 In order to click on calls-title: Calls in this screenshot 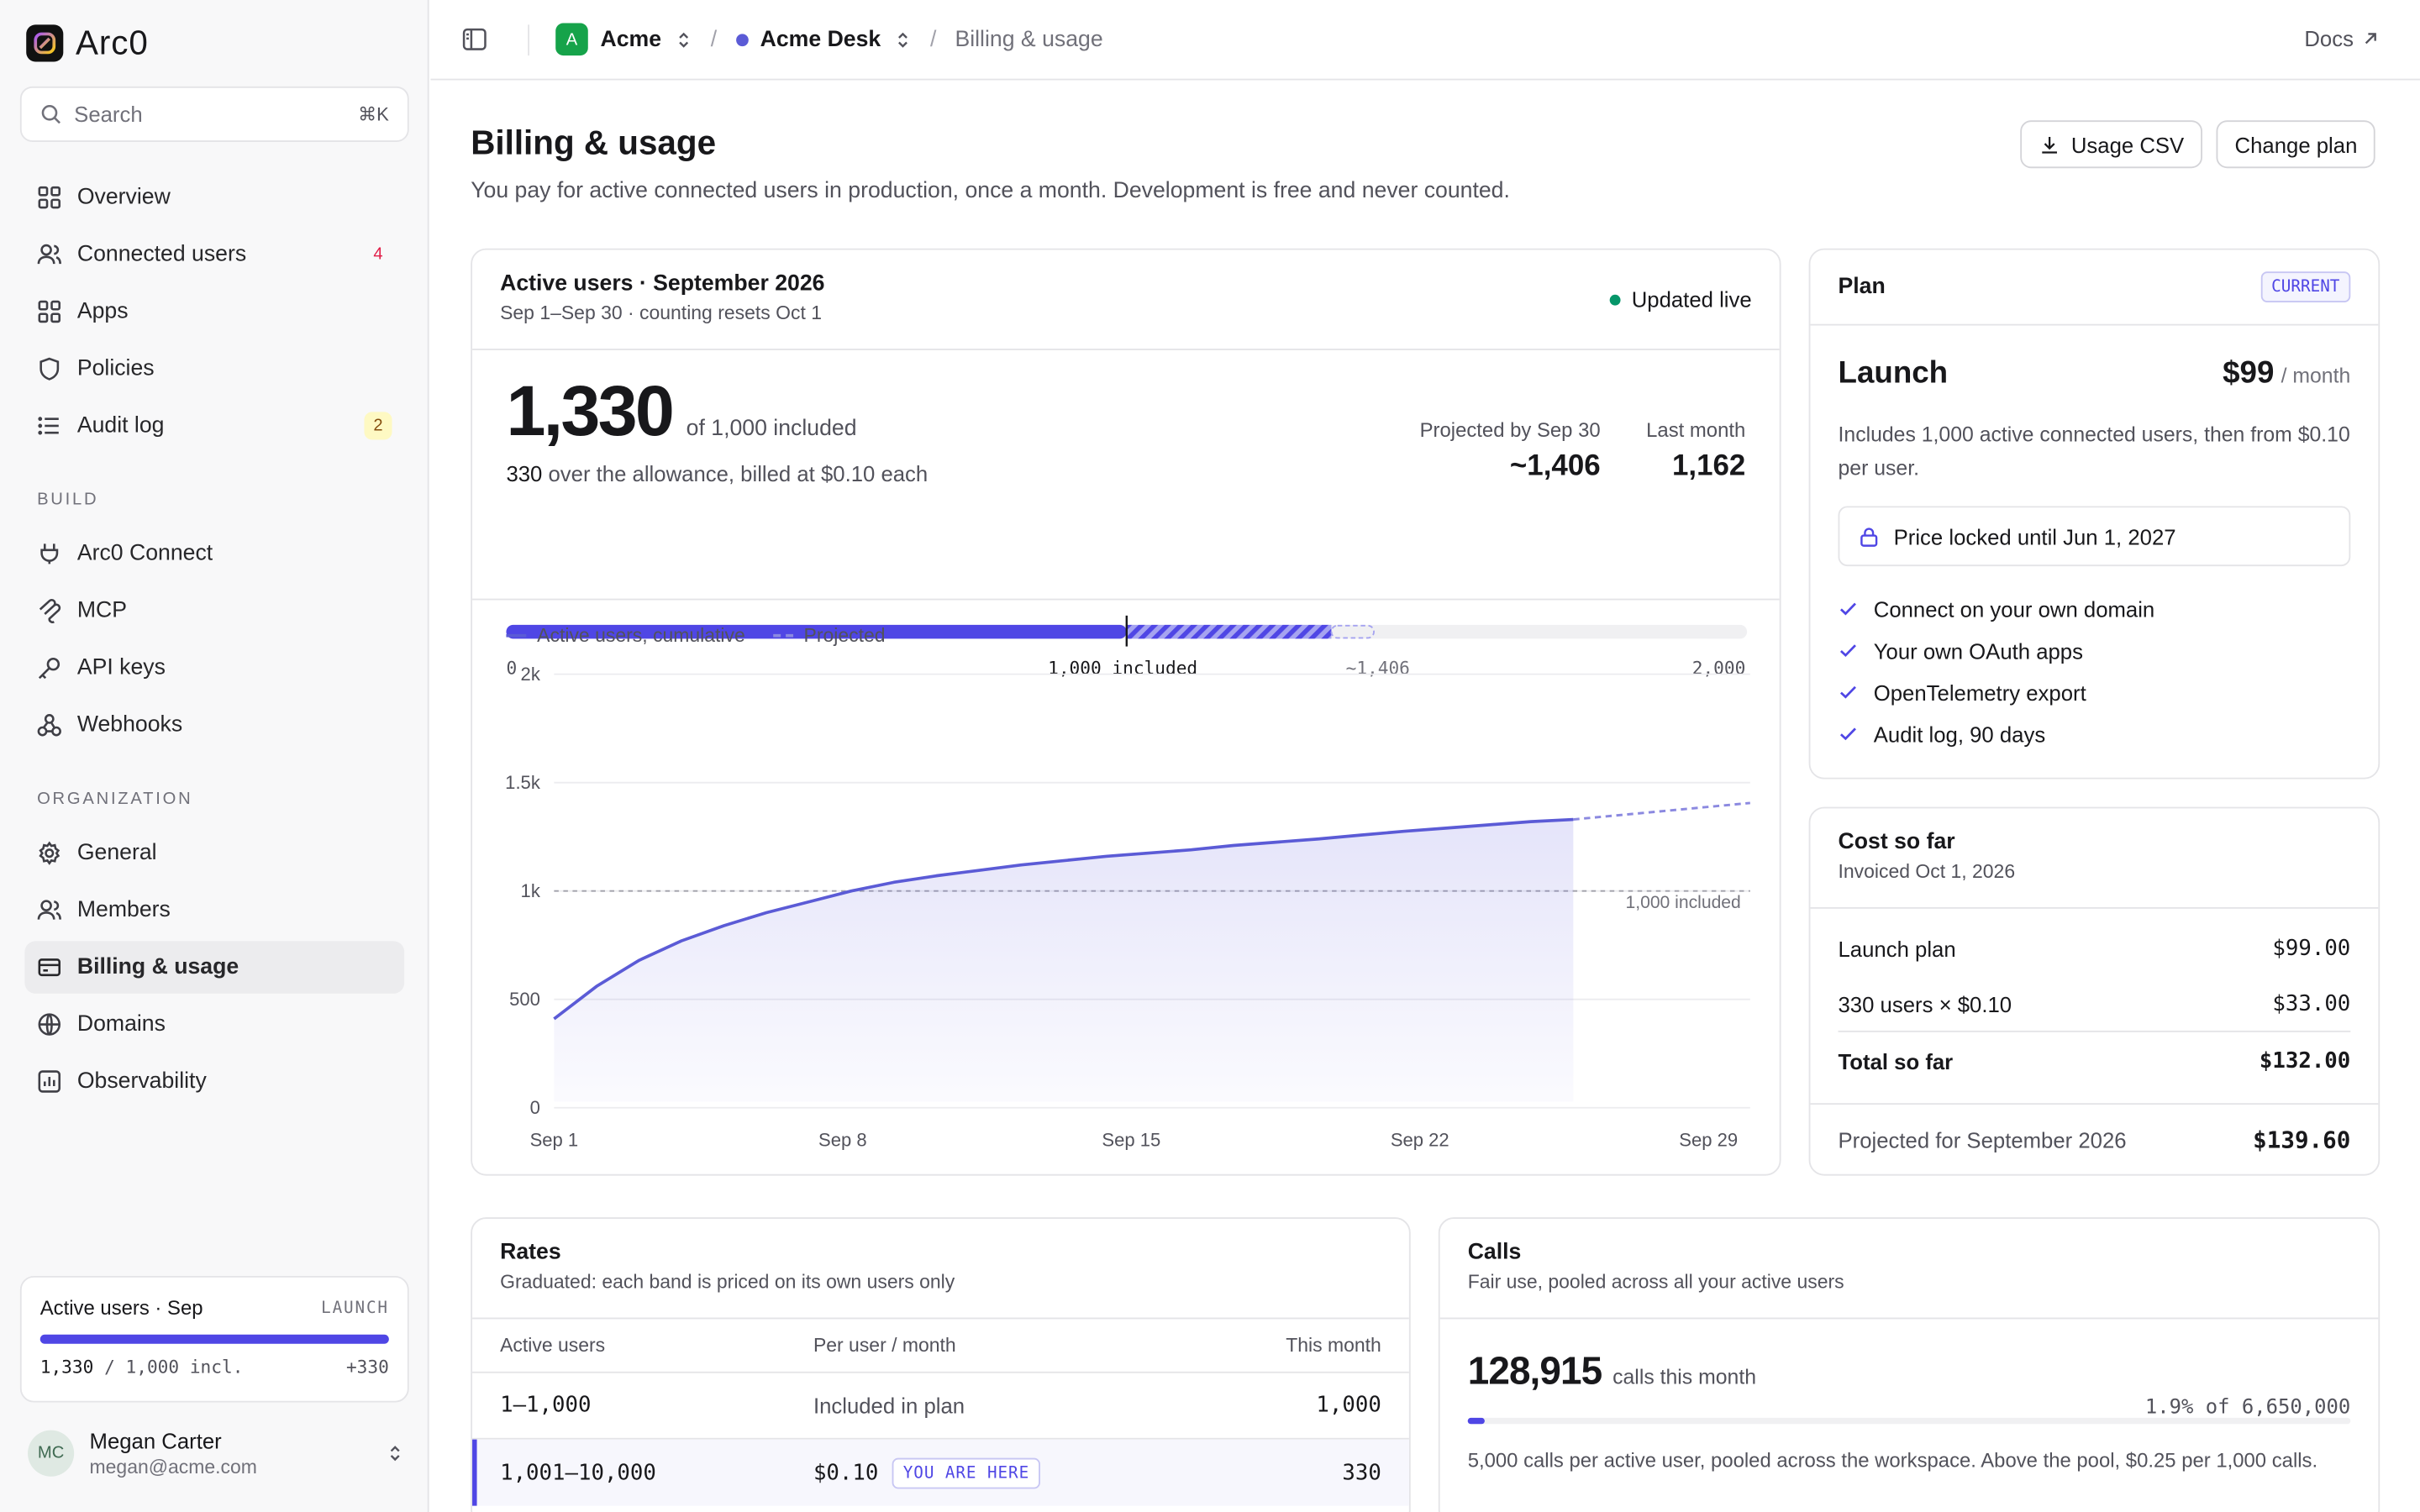, I will do `click(1495, 1253)`.